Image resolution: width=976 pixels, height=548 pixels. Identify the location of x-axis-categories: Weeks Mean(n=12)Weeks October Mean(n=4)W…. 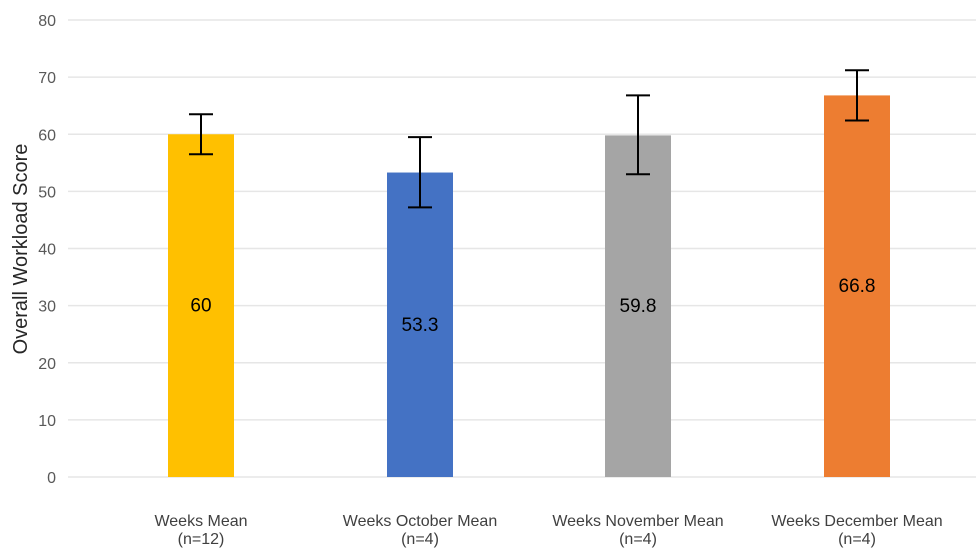
(548, 530).